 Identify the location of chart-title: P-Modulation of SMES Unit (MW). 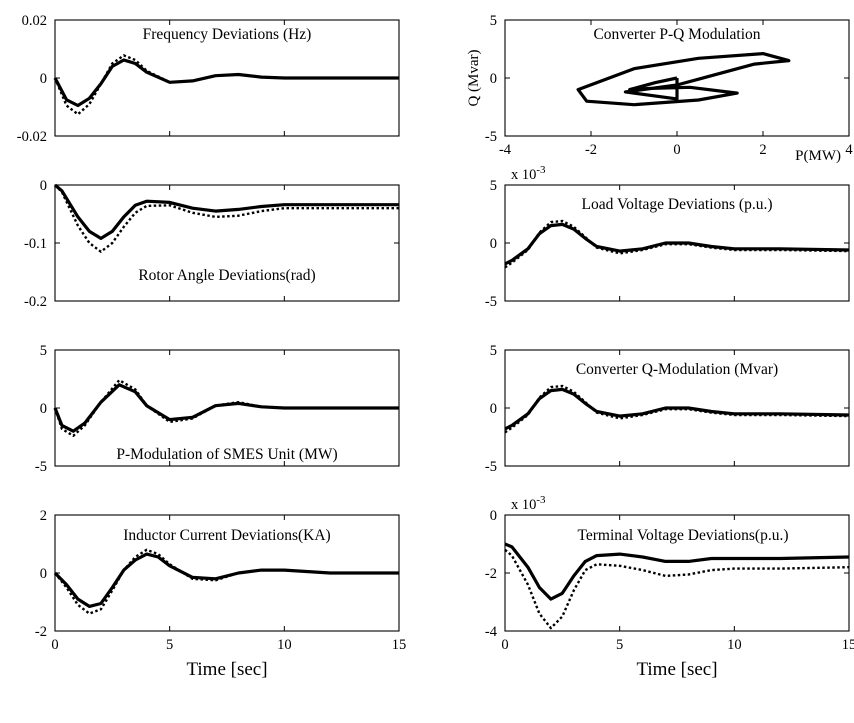
(226, 454).